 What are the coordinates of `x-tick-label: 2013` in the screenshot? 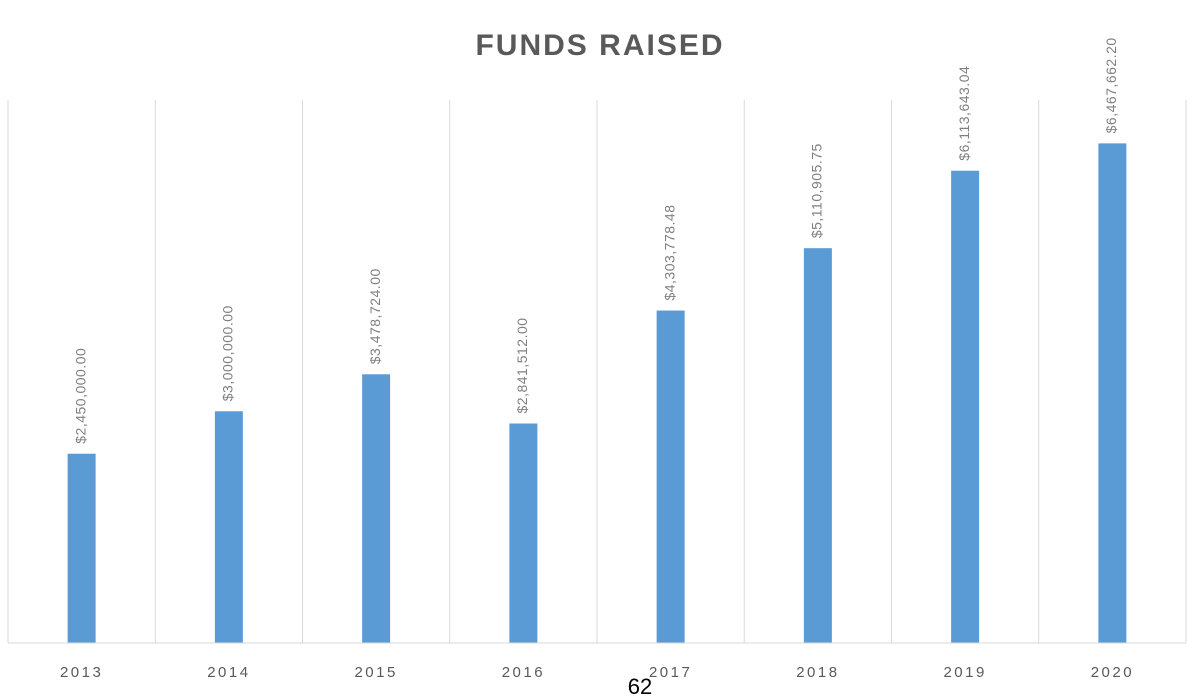 It's located at (81, 672).